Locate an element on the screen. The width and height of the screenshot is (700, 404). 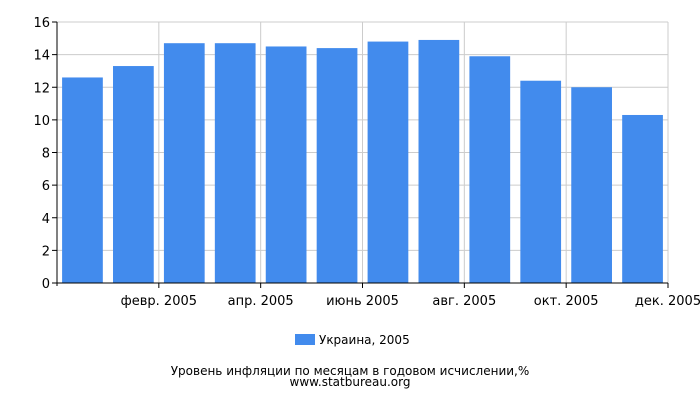
x-tick-label: окт. 2005 is located at coordinates (566, 301).